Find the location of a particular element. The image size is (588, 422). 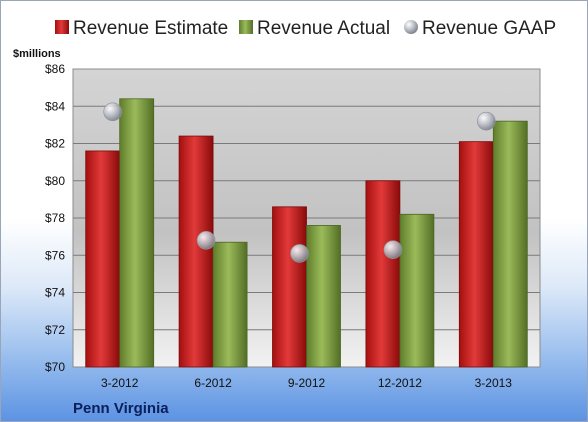

x-tick-label: 12-2012 is located at coordinates (400, 383).